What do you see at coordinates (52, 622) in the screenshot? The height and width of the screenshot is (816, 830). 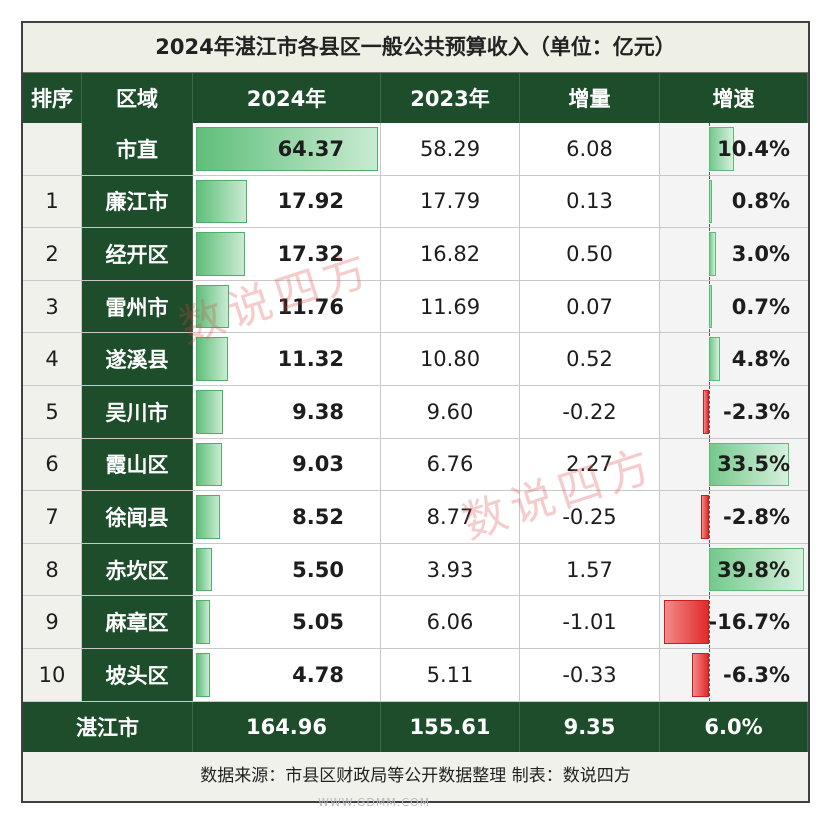 I see `rank-cell: 9` at bounding box center [52, 622].